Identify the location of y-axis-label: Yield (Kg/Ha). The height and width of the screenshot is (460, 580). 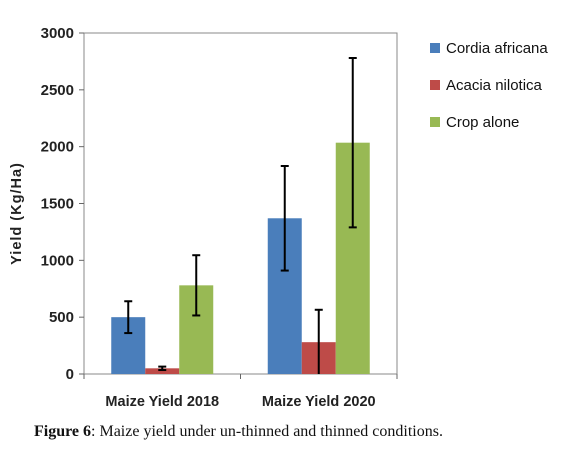
(17, 213).